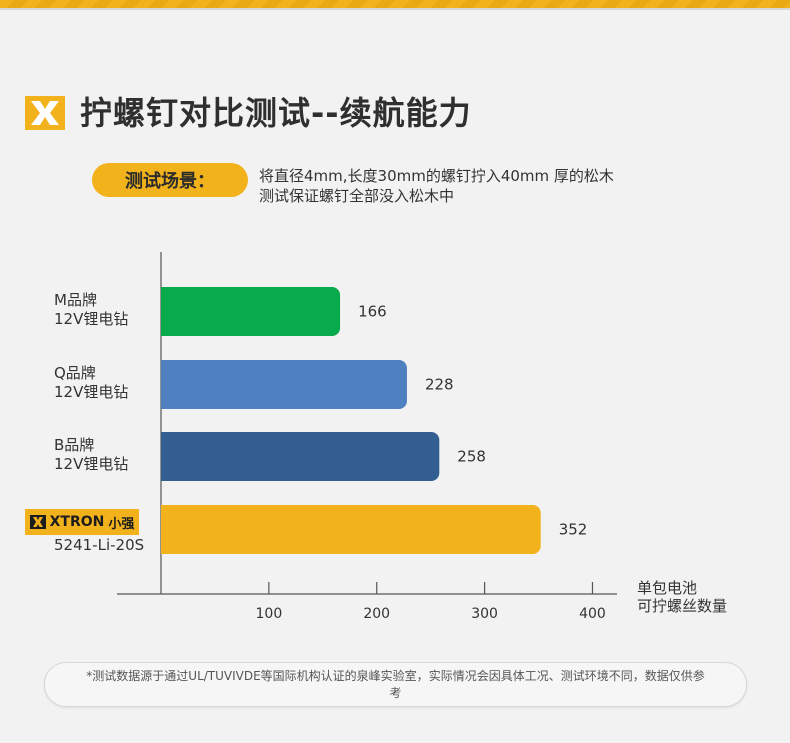  I want to click on bar-3-left-edge, so click(166, 456).